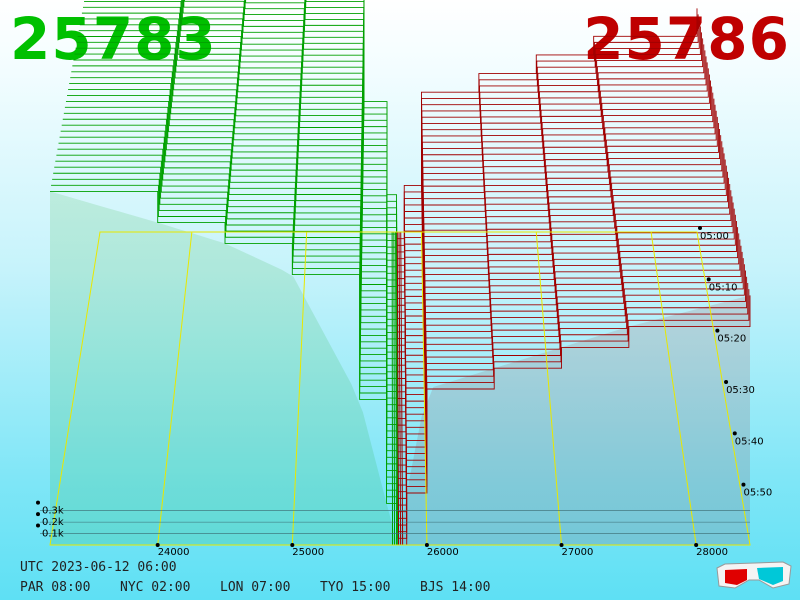 The width and height of the screenshot is (800, 600). What do you see at coordinates (53, 522) in the screenshot?
I see `y-tick-label: 0.2k` at bounding box center [53, 522].